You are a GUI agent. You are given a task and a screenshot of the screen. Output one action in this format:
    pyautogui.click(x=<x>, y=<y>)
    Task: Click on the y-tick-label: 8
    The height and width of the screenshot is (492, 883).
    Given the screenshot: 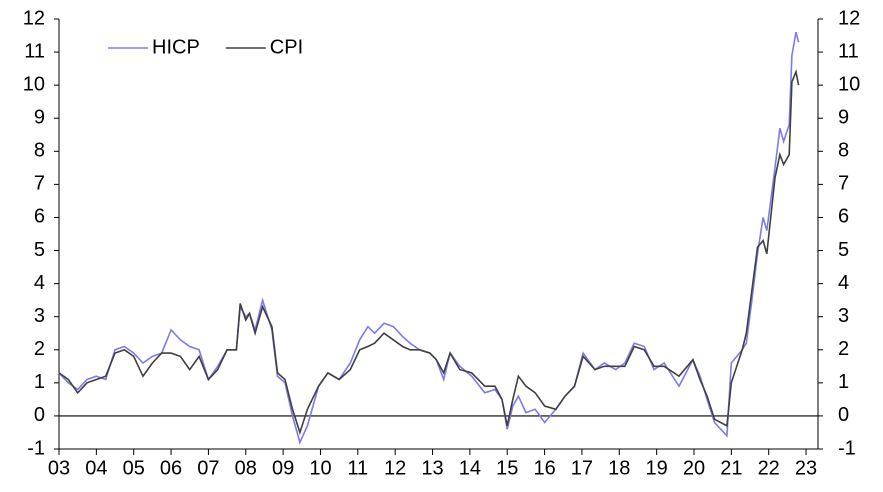 What is the action you would take?
    pyautogui.click(x=39, y=151)
    